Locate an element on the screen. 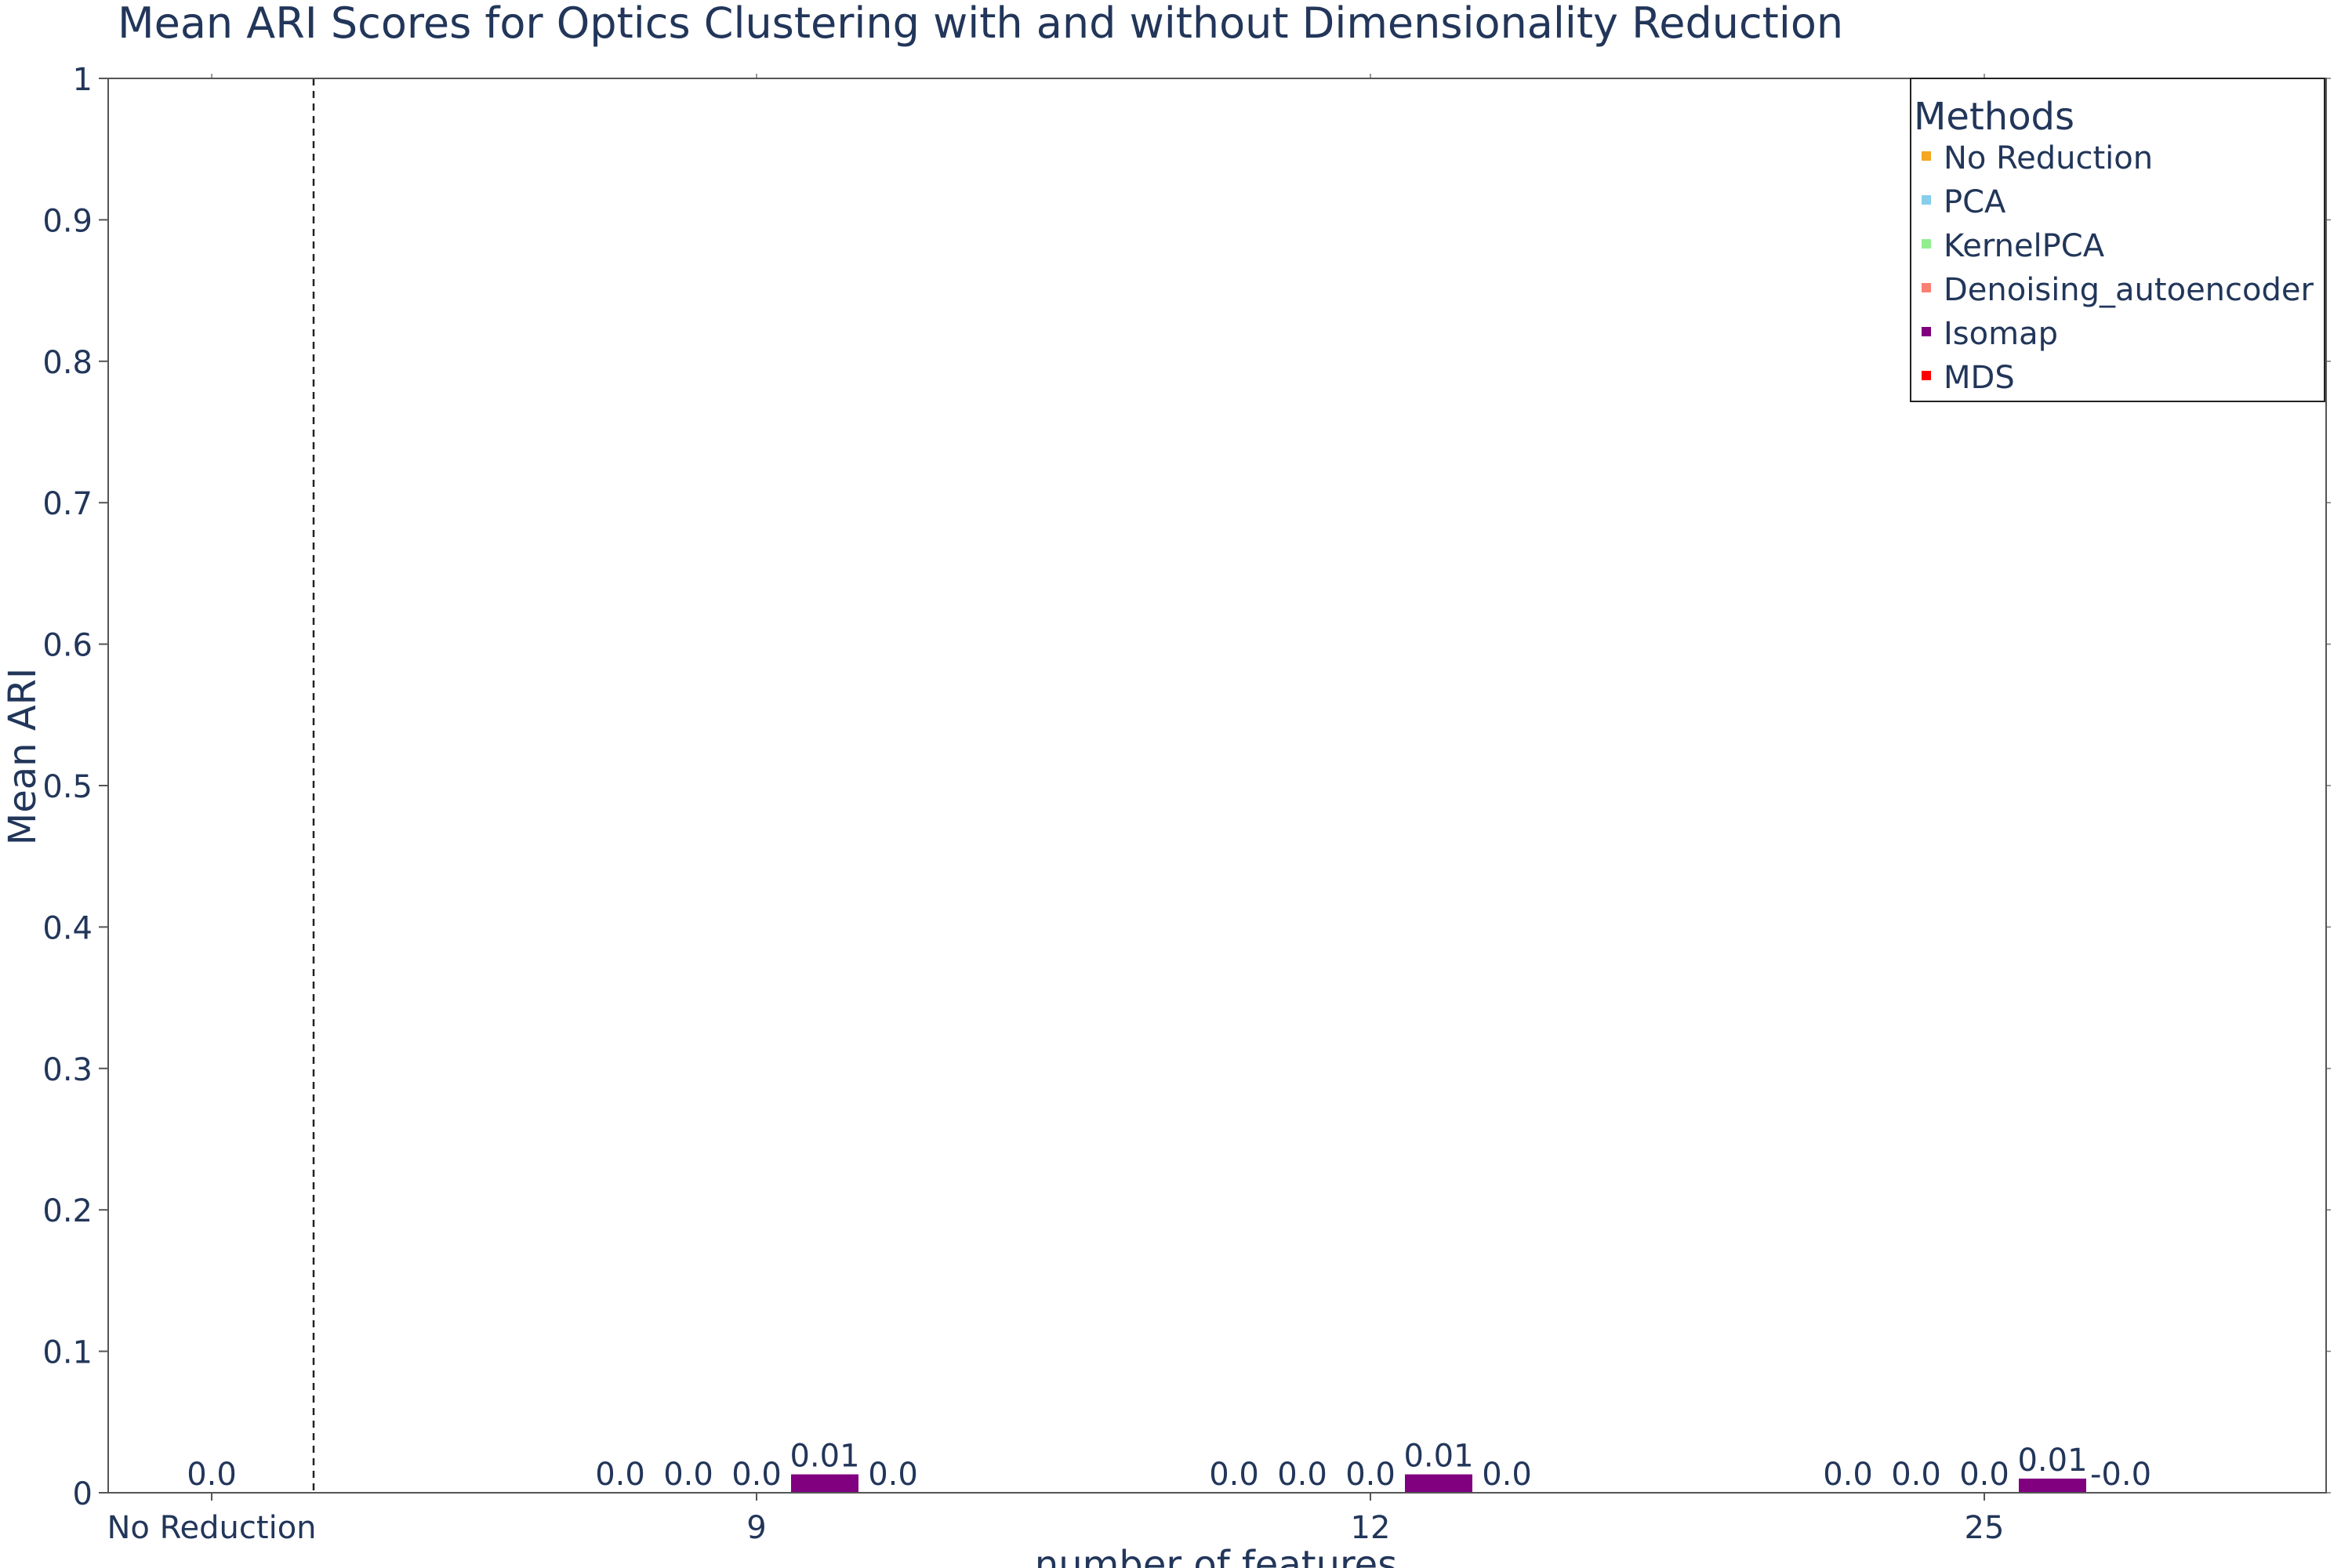  x-axis-label: number of features is located at coordinates (1216, 1555).